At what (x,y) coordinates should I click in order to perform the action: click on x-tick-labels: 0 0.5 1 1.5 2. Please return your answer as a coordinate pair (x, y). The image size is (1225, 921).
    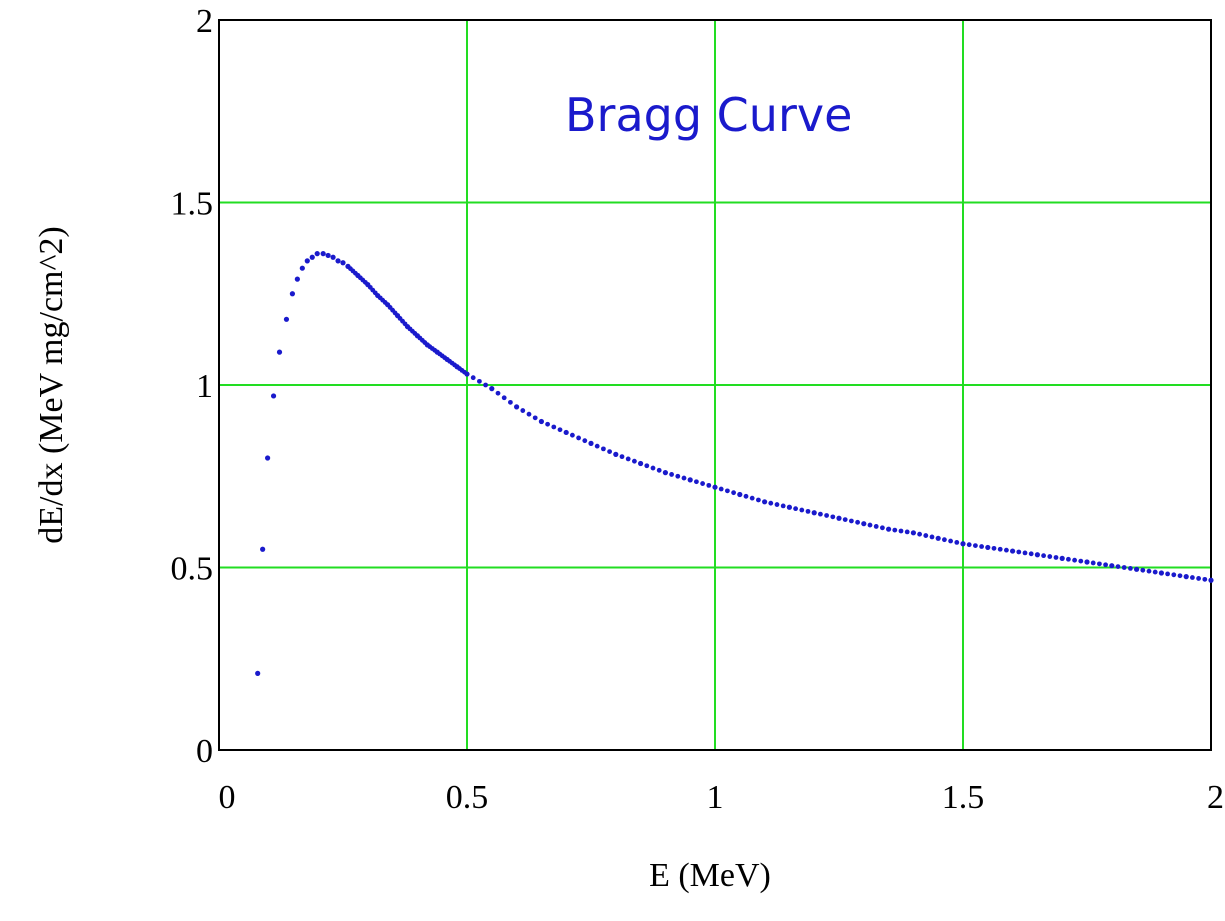
    Looking at the image, I should click on (722, 797).